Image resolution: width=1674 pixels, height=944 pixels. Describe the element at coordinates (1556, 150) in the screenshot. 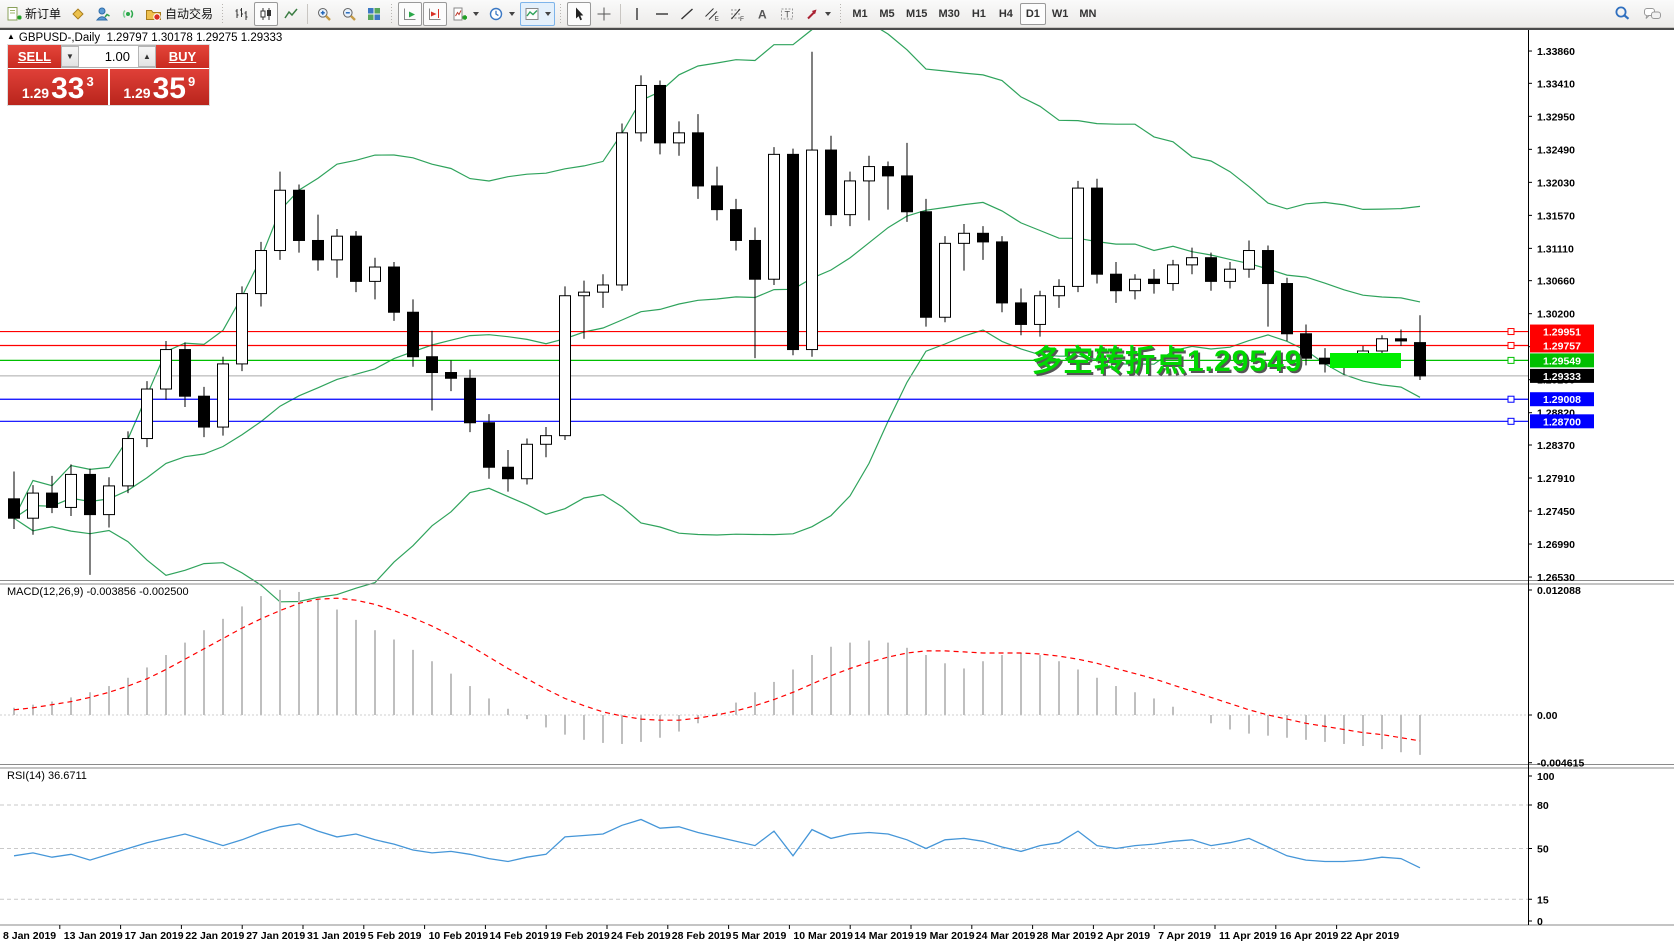

I see `price-tick-label: 1.32490` at that location.